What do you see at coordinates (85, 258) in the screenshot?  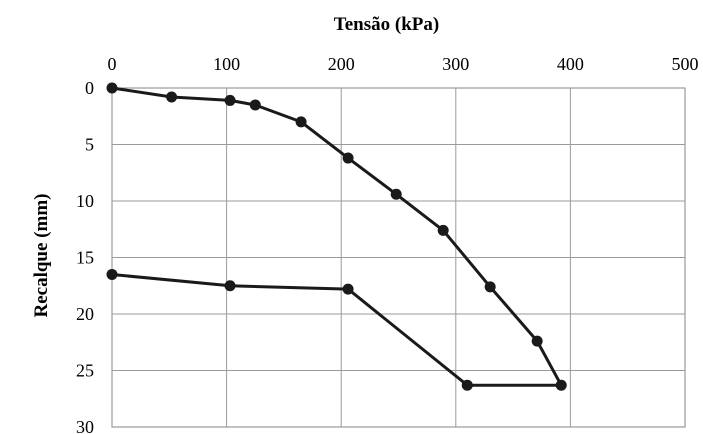 I see `y-tick-label: 15` at bounding box center [85, 258].